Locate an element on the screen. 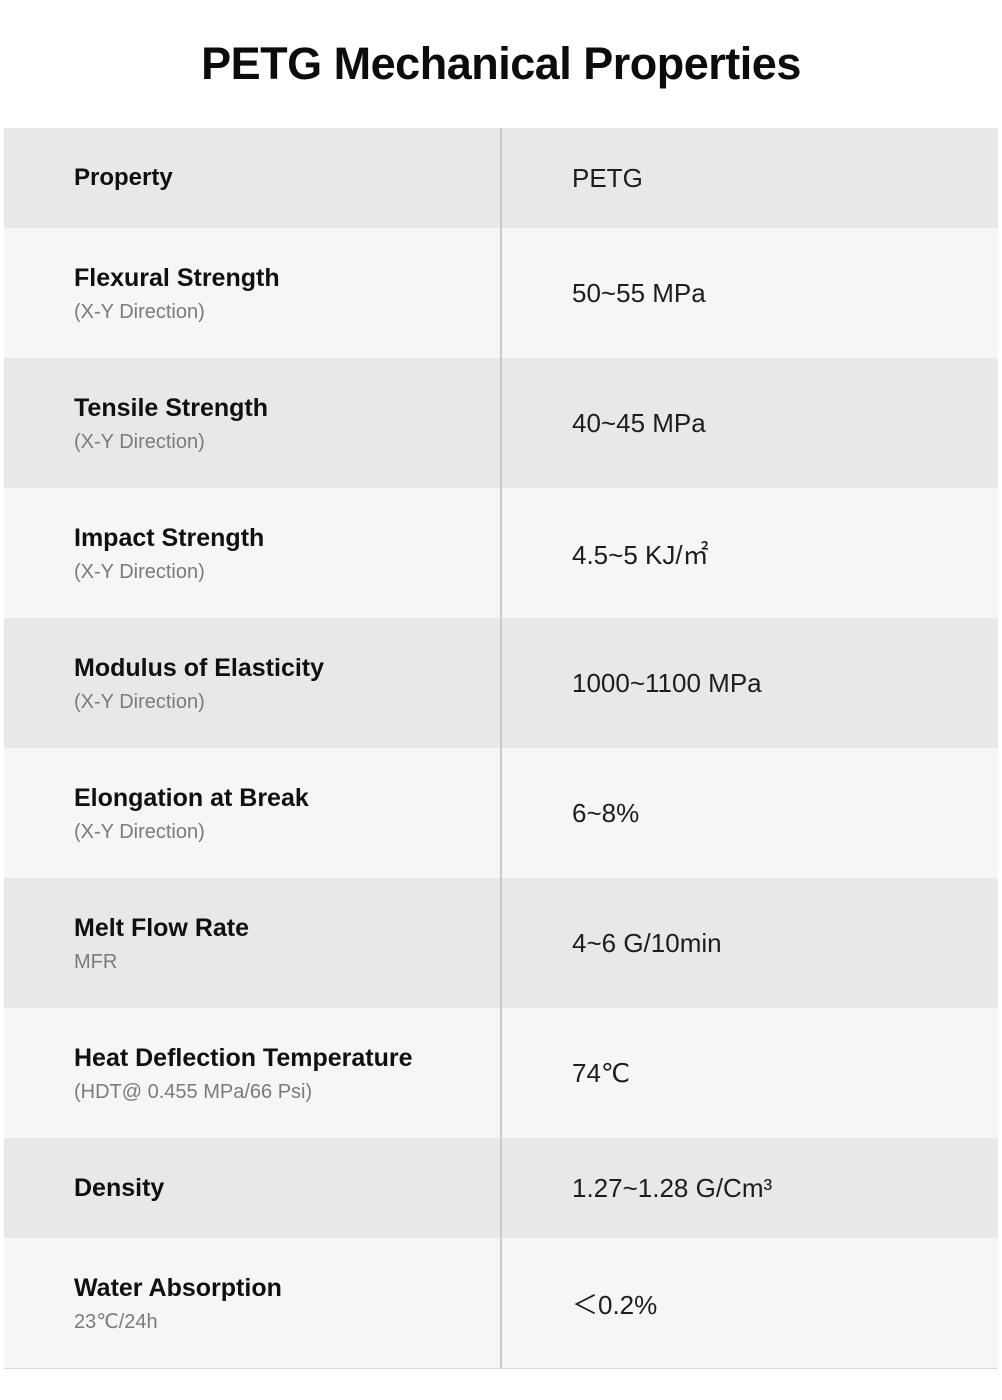 The height and width of the screenshot is (1400, 1002). property-cell: Modulus of Elasticity (X-Y Direction) is located at coordinates (252, 683).